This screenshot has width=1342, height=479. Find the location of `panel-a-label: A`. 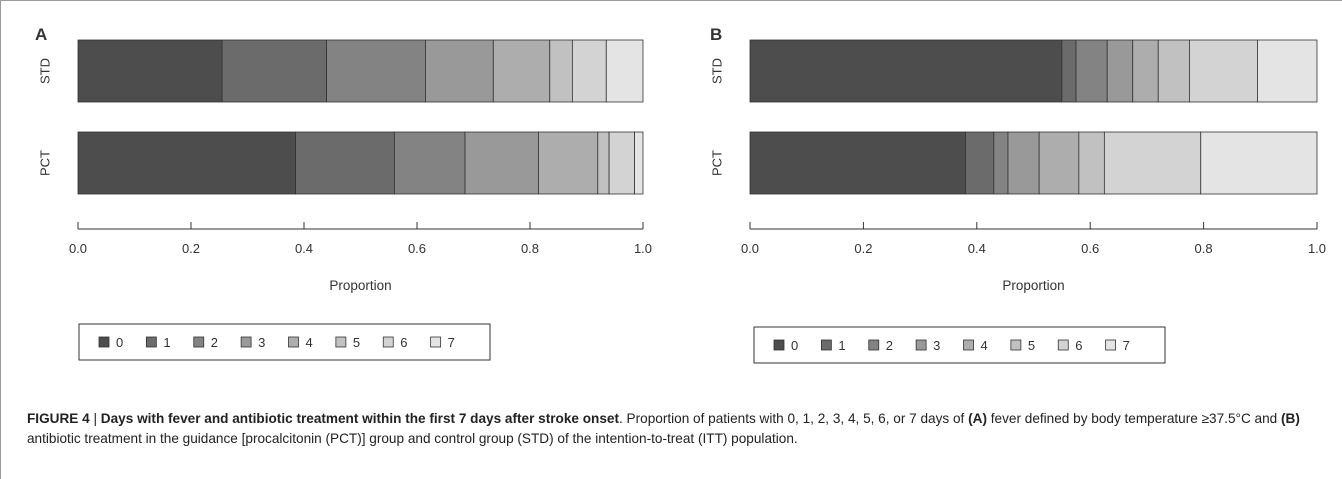

panel-a-label: A is located at coordinates (41, 34).